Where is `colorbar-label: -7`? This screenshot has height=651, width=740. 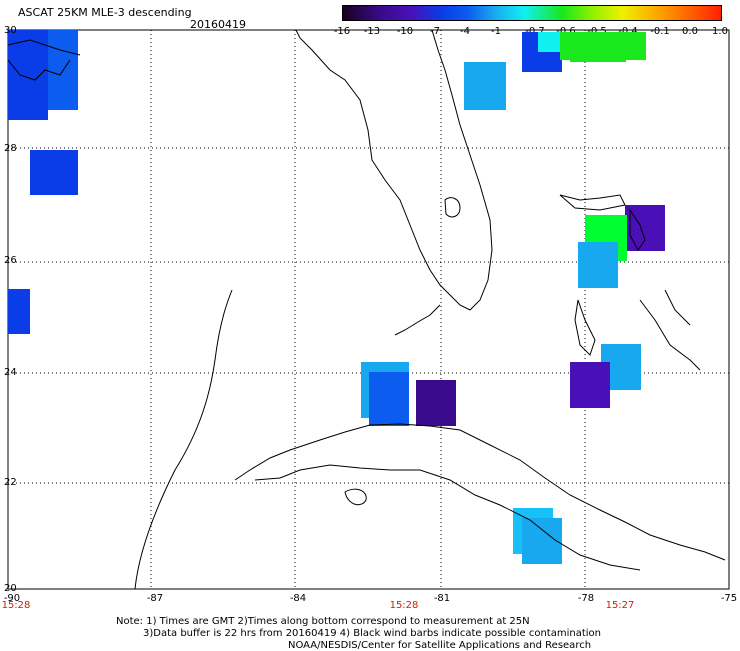
colorbar-label: -7 is located at coordinates (435, 31).